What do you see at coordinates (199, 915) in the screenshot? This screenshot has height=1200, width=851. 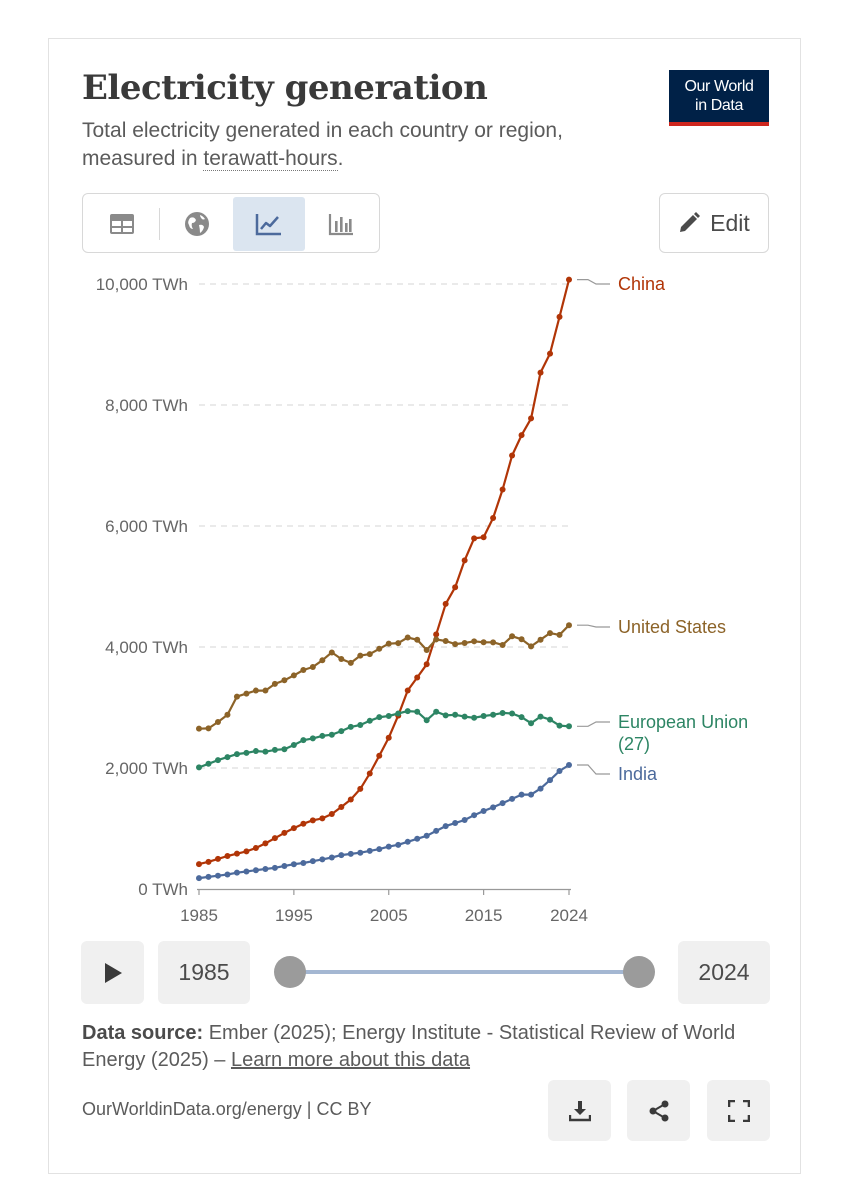 I see `x-tick-label: 1985` at bounding box center [199, 915].